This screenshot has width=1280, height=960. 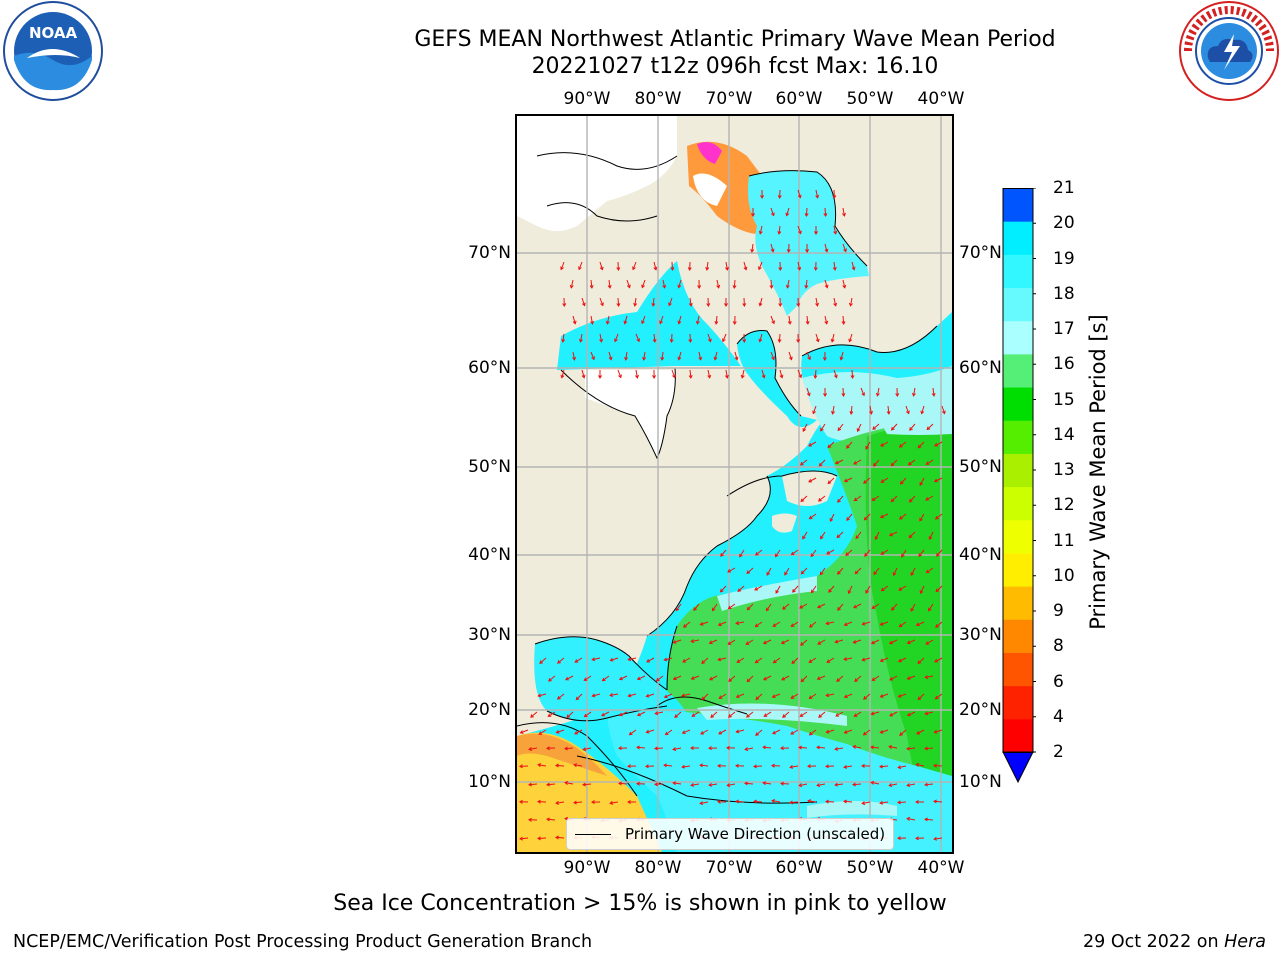 What do you see at coordinates (729, 868) in the screenshot?
I see `lon-tick-bottom: 70°W` at bounding box center [729, 868].